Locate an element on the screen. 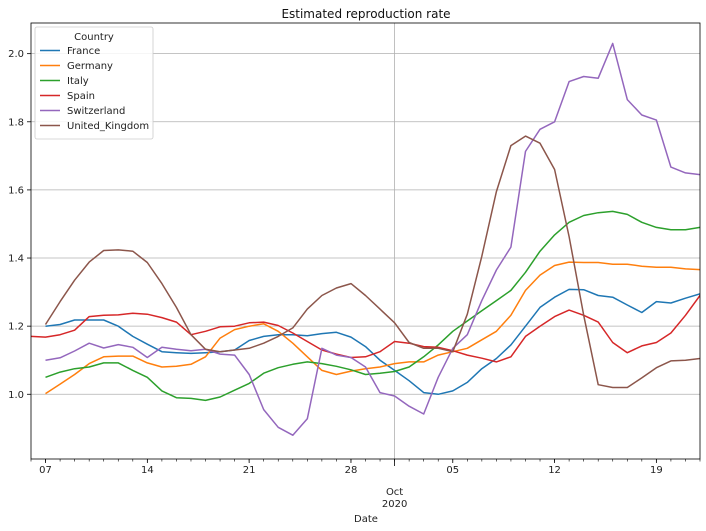  x-tick-label: 19 is located at coordinates (656, 470).